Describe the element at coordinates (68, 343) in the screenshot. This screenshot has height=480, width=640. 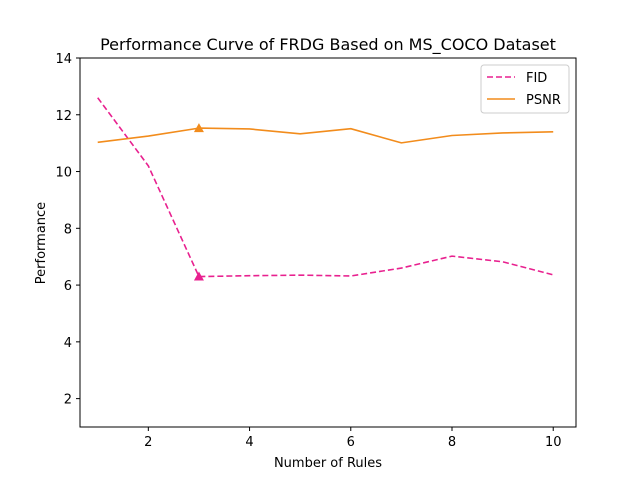
I see `y-tick-label: 4` at that location.